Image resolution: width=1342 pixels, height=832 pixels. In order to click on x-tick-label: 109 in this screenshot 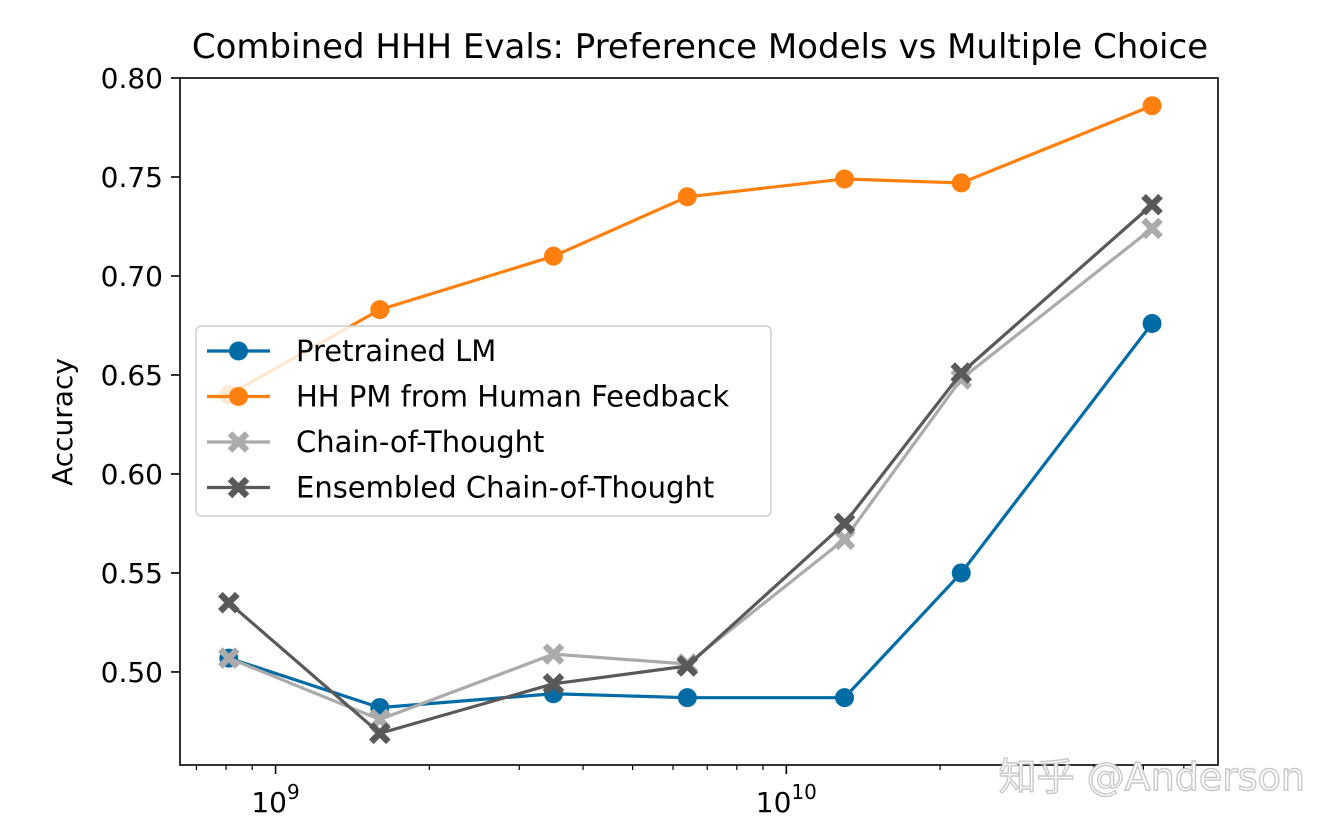, I will do `click(275, 799)`.